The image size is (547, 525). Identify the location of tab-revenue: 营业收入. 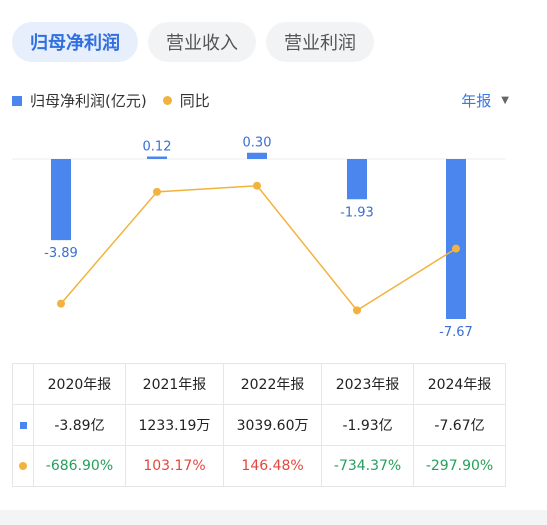
(202, 42).